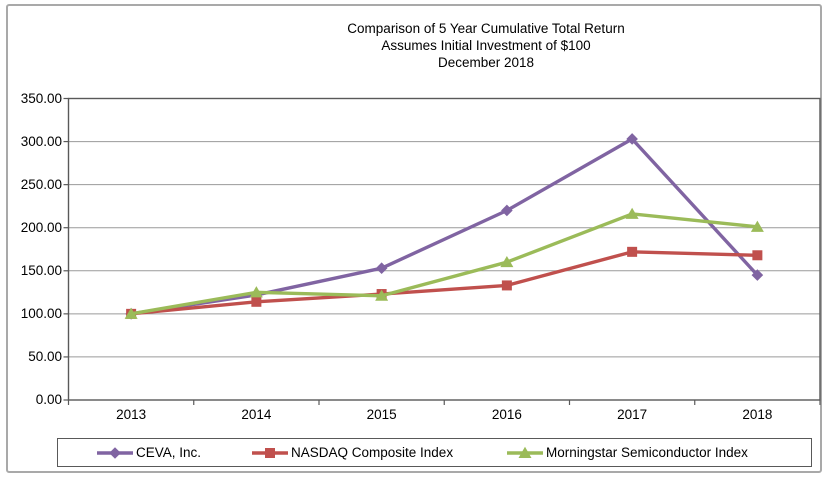  I want to click on x-tick-label: 2013, so click(131, 414).